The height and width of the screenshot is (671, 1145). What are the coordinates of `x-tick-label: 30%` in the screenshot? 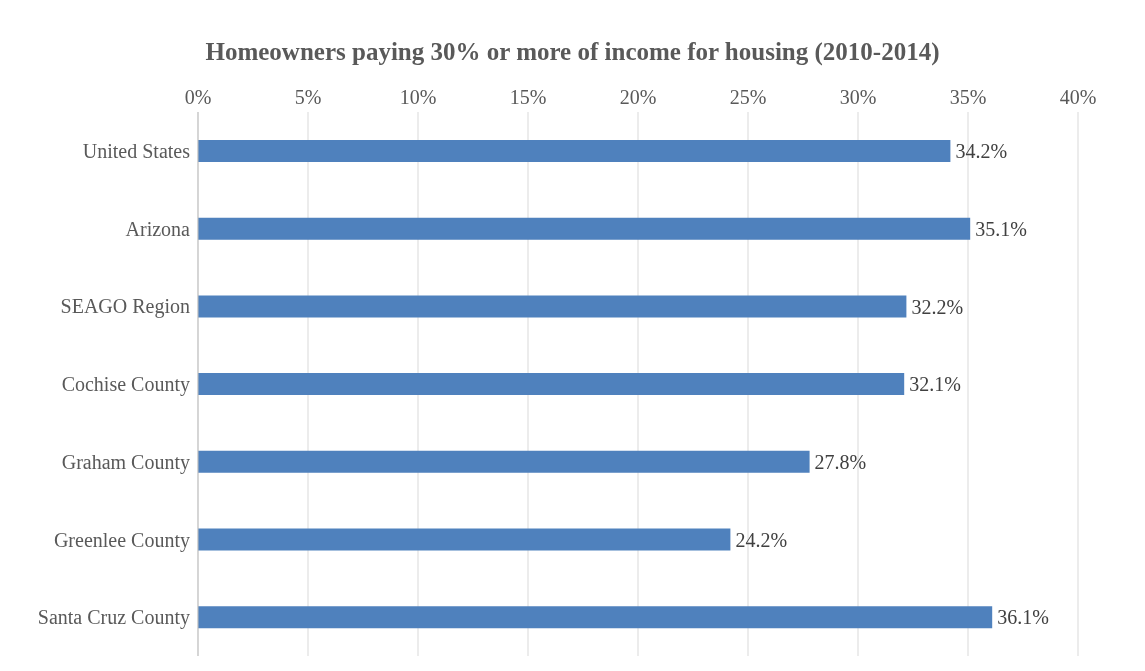 It's located at (858, 97).